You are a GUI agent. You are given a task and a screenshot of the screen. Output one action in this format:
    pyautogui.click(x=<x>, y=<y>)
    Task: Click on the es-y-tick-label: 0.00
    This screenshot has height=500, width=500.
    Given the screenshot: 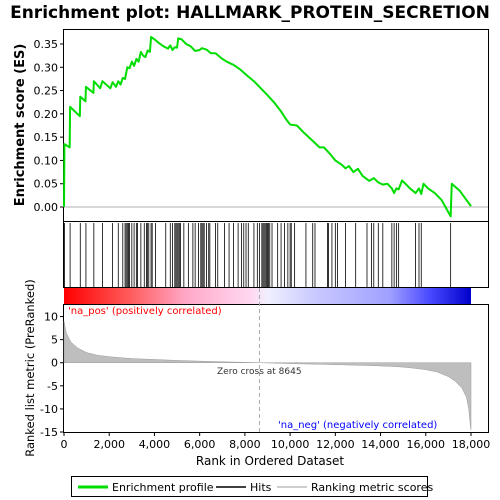 What is the action you would take?
    pyautogui.click(x=46, y=207)
    